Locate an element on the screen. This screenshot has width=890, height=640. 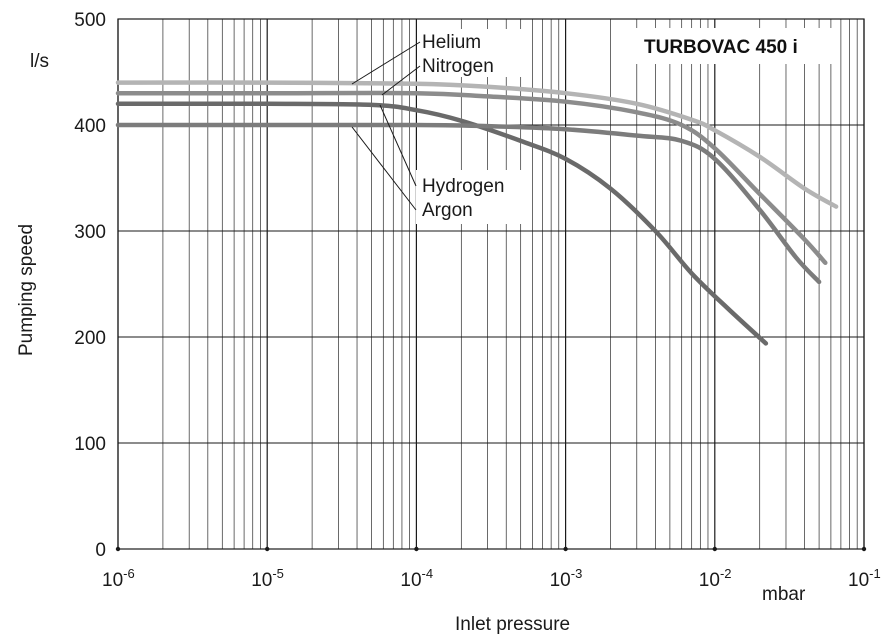
title-box is located at coordinates (736, 46).